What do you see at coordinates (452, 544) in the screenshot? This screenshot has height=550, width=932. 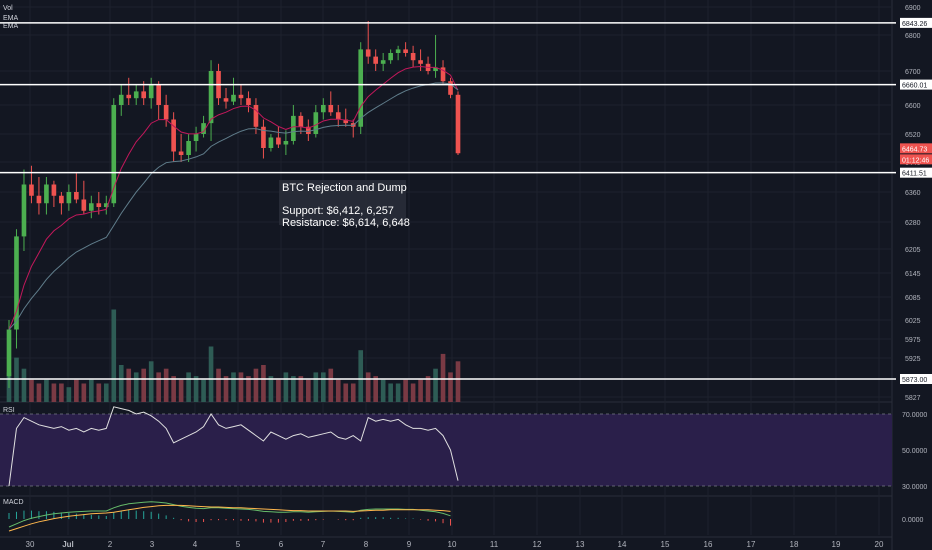 I see `x-tick-10: 10` at bounding box center [452, 544].